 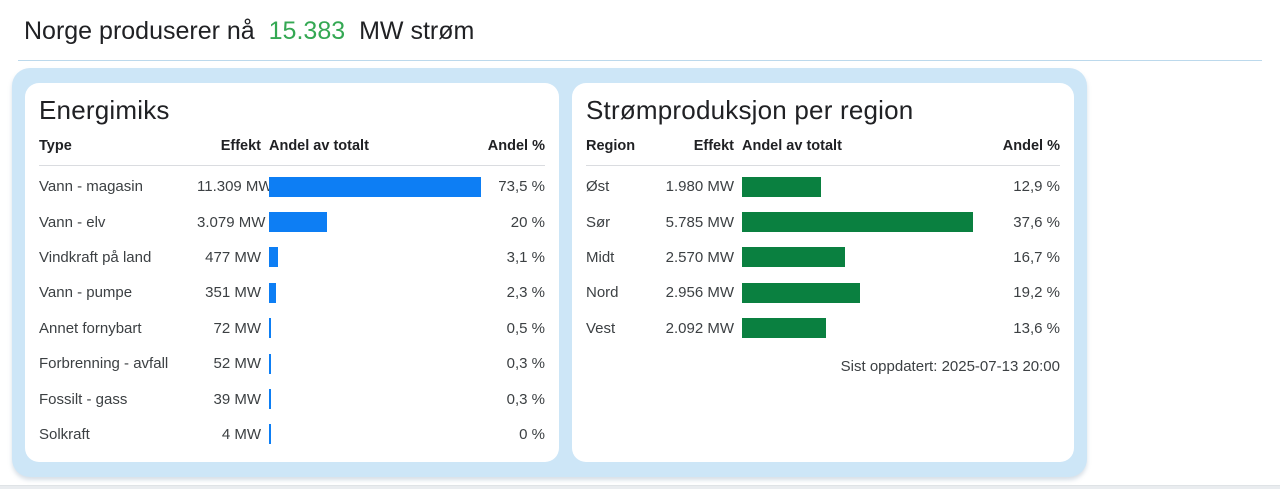 What do you see at coordinates (750, 110) in the screenshot?
I see `region-production-title: Strømproduksjon per region` at bounding box center [750, 110].